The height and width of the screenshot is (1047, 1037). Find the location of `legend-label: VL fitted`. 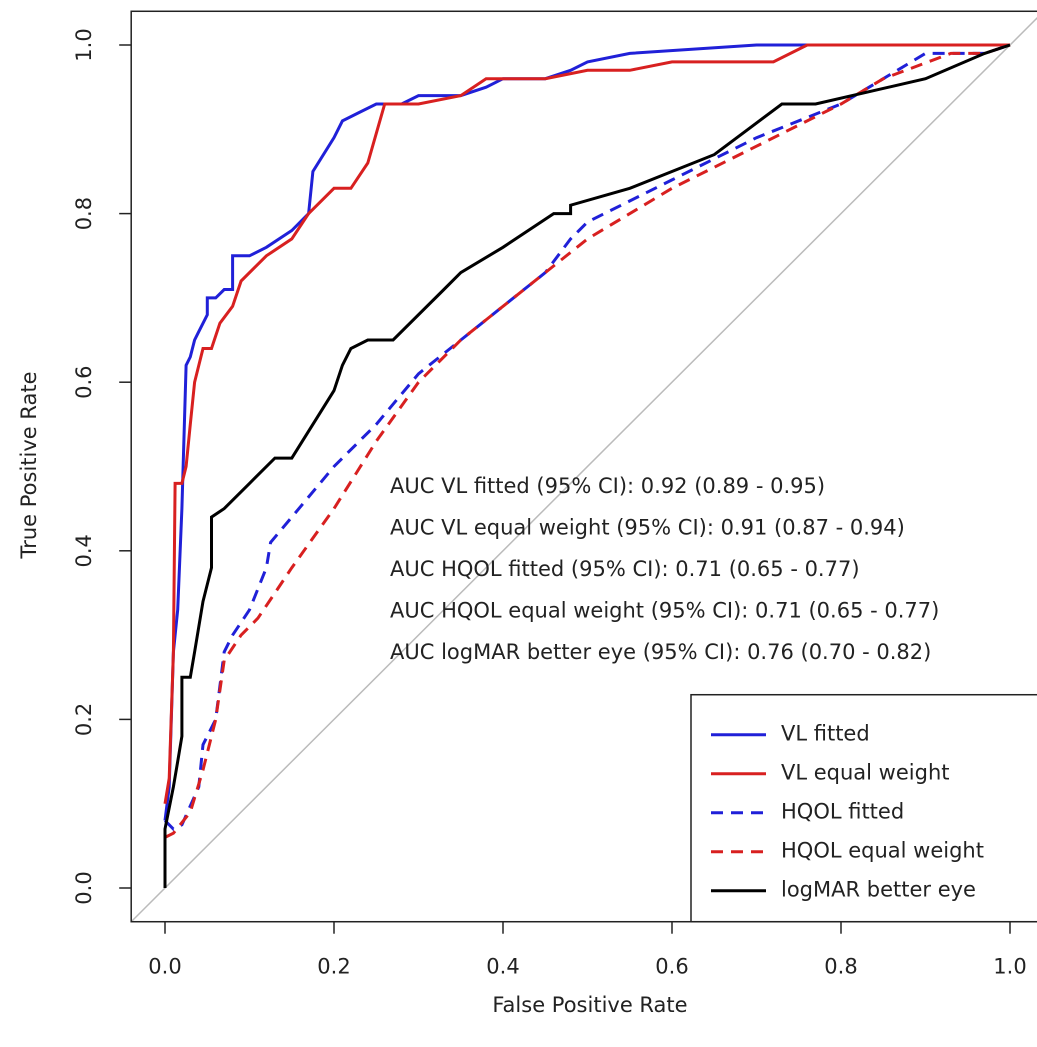

legend-label: VL fitted is located at coordinates (825, 734).